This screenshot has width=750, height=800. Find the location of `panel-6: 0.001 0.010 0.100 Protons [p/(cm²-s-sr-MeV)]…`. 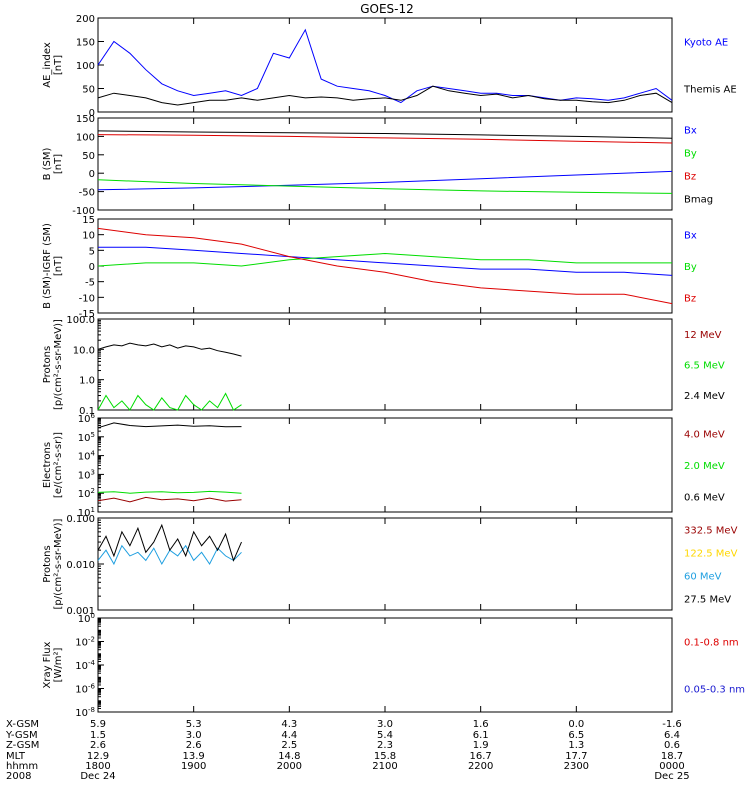

panel-6: 0.001 0.010 0.100 Protons [p/(cm²-s-sr-MeV)]… is located at coordinates (390, 565).